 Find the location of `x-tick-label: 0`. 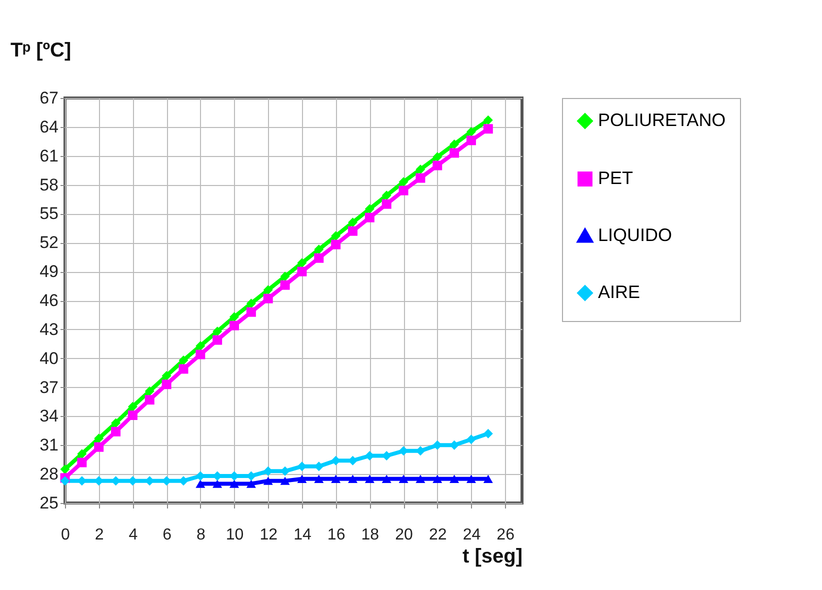

x-tick-label: 0 is located at coordinates (65, 535).